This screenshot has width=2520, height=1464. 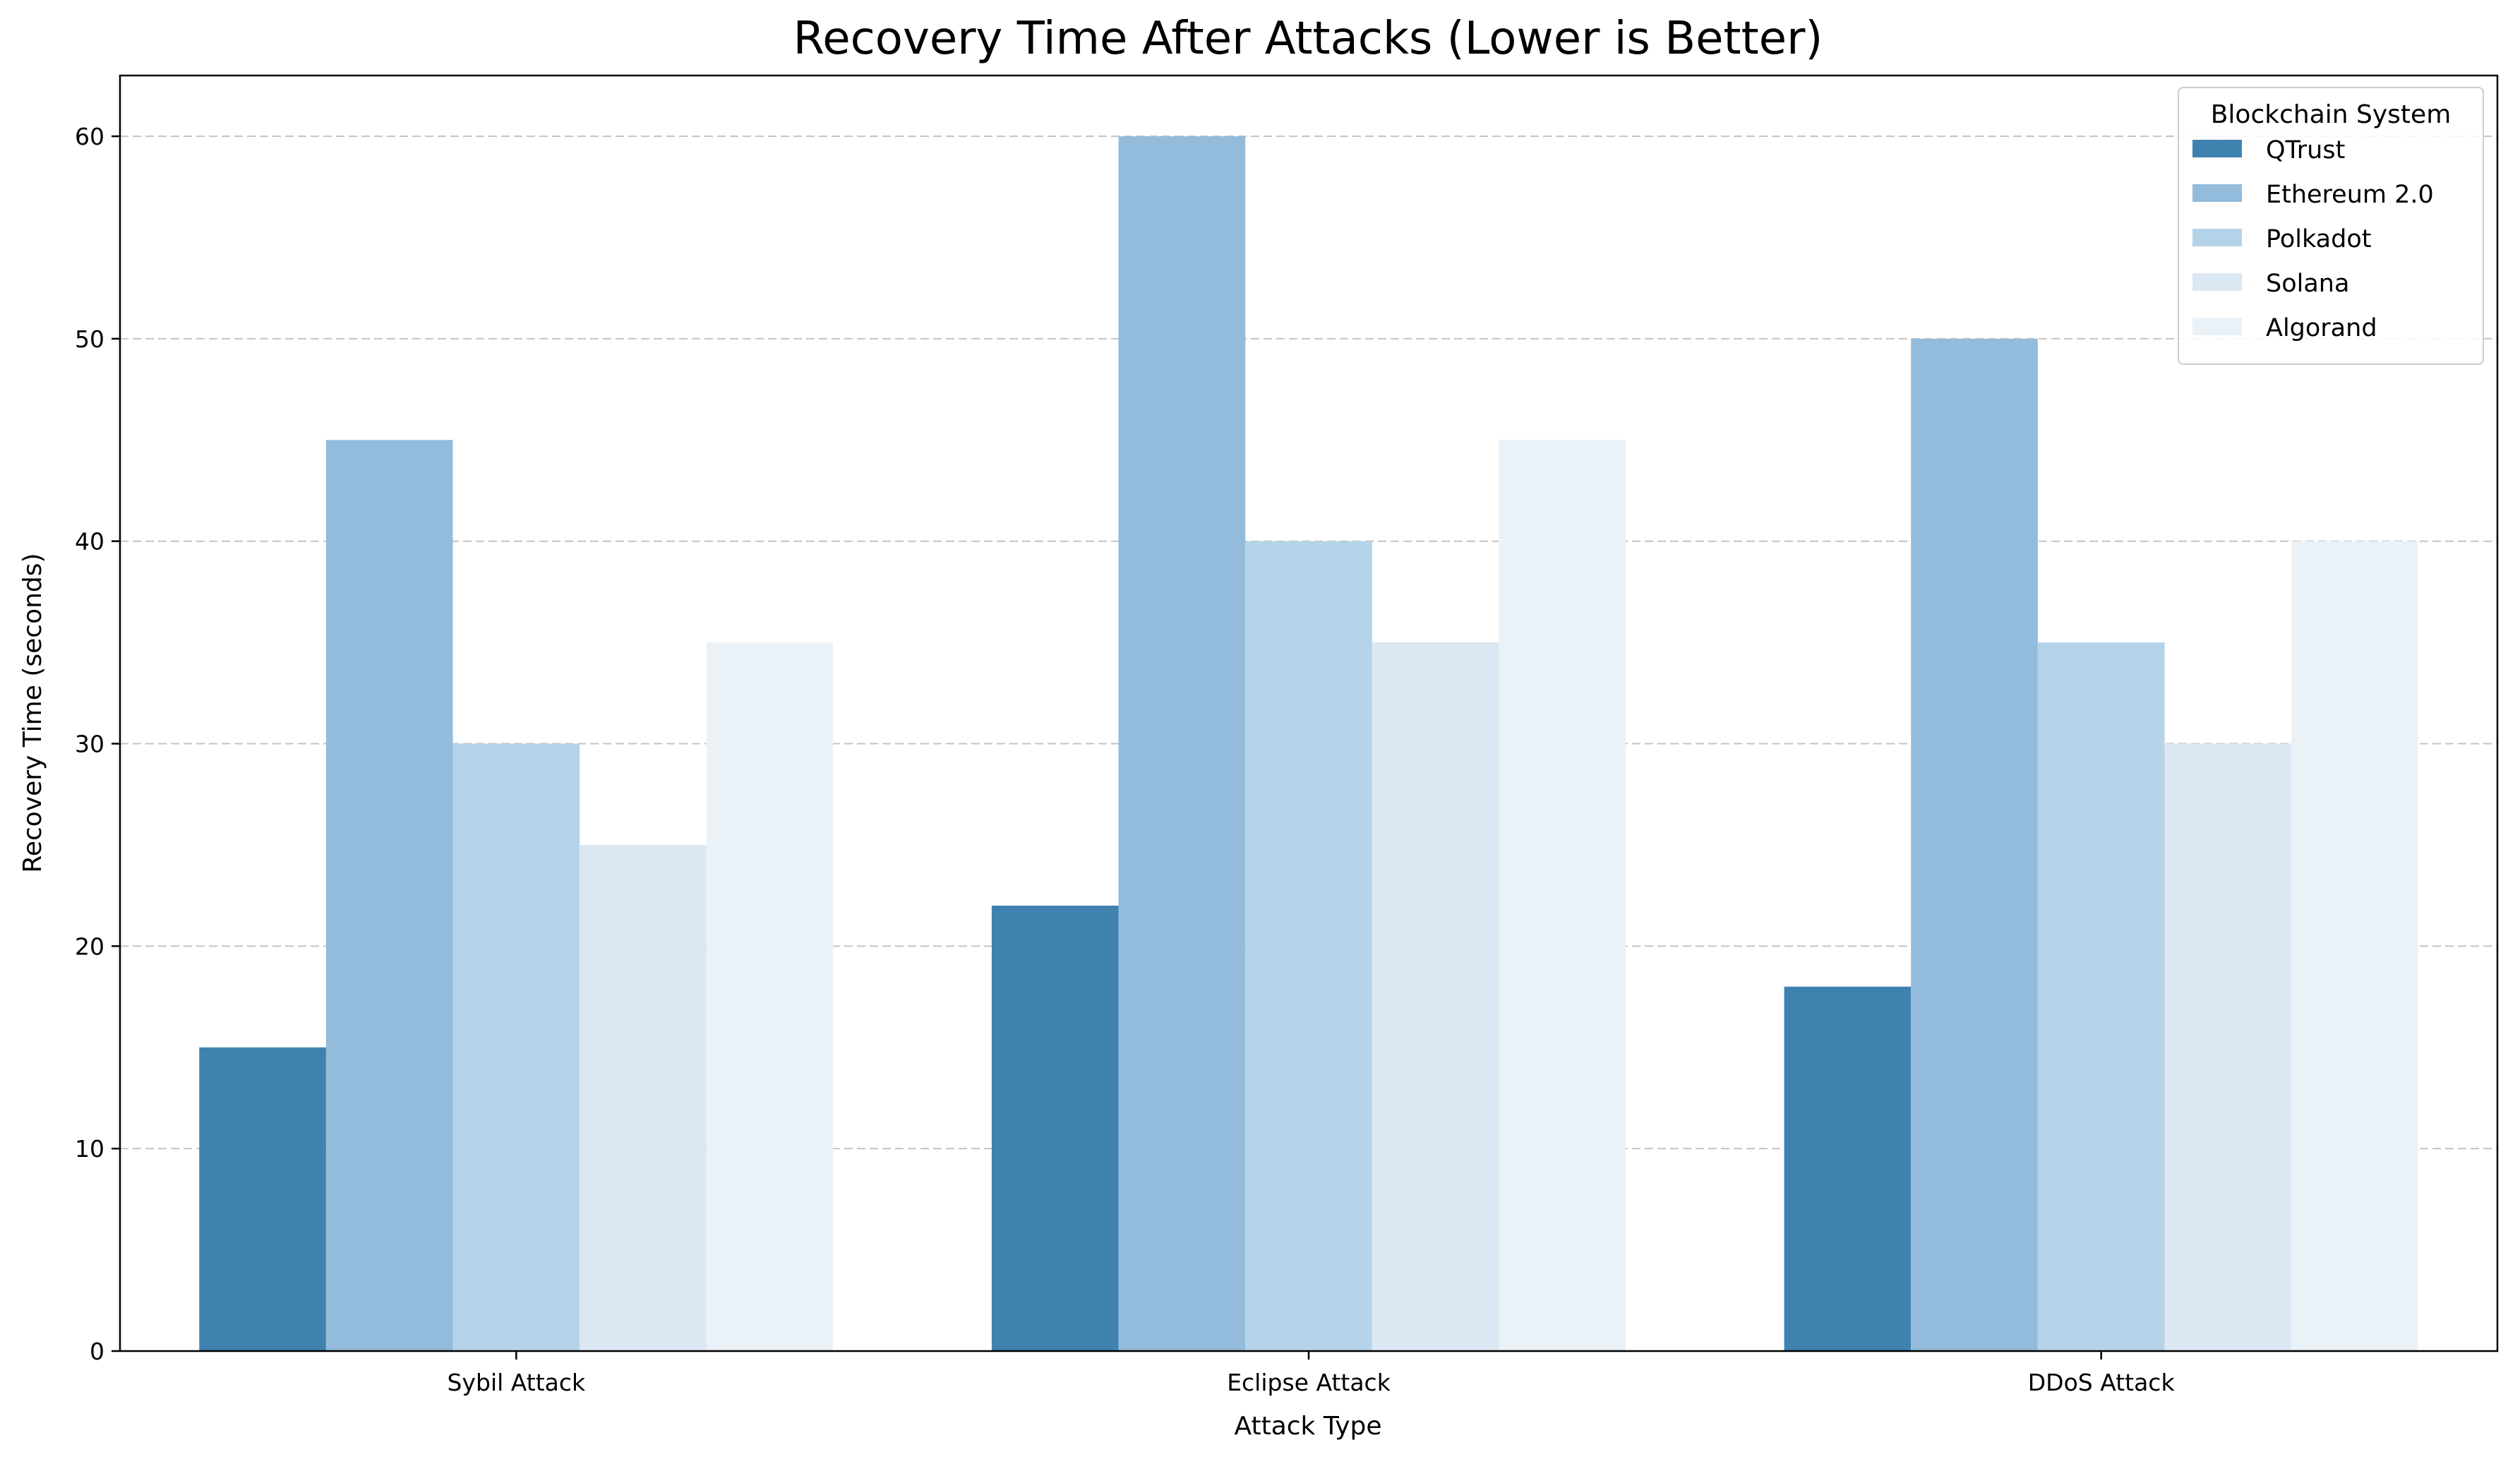 I want to click on legend-label: Ethereum 2.0, so click(x=2350, y=195).